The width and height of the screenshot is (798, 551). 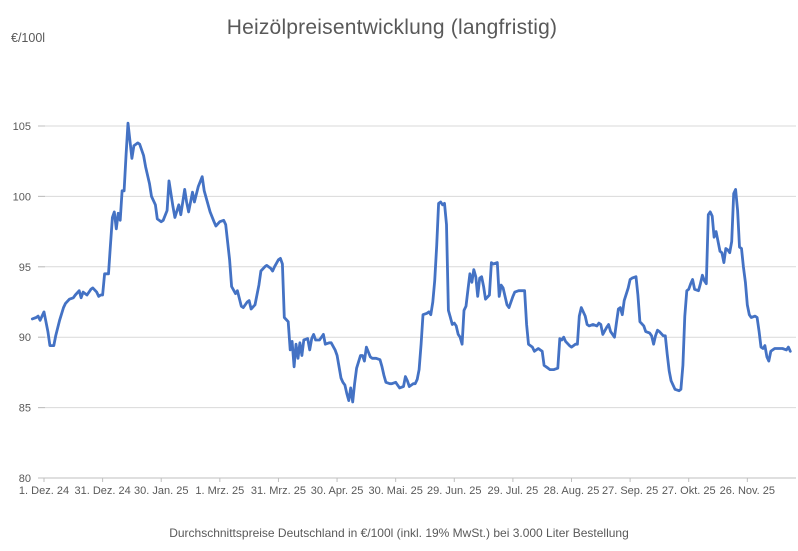 What do you see at coordinates (22, 127) in the screenshot?
I see `y-axis-tick-label: 105` at bounding box center [22, 127].